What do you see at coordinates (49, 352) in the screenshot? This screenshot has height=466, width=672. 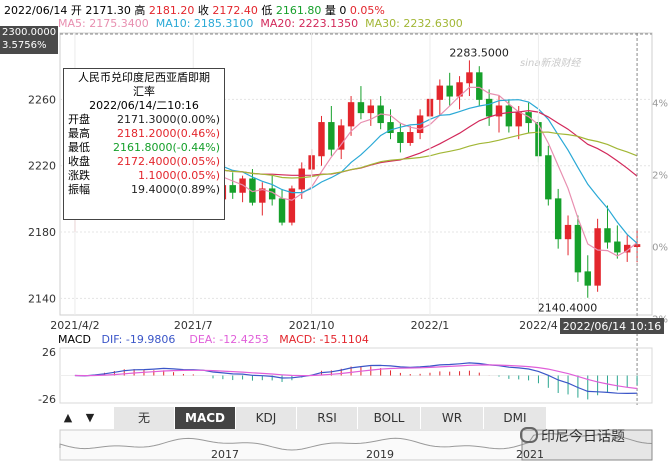 I see `macd-top-tick: 26` at bounding box center [49, 352].